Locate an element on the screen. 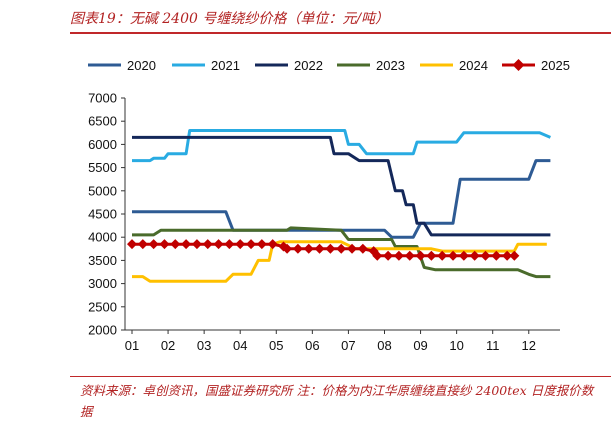 The width and height of the screenshot is (611, 430). x-tick-label: 07 is located at coordinates (348, 345).